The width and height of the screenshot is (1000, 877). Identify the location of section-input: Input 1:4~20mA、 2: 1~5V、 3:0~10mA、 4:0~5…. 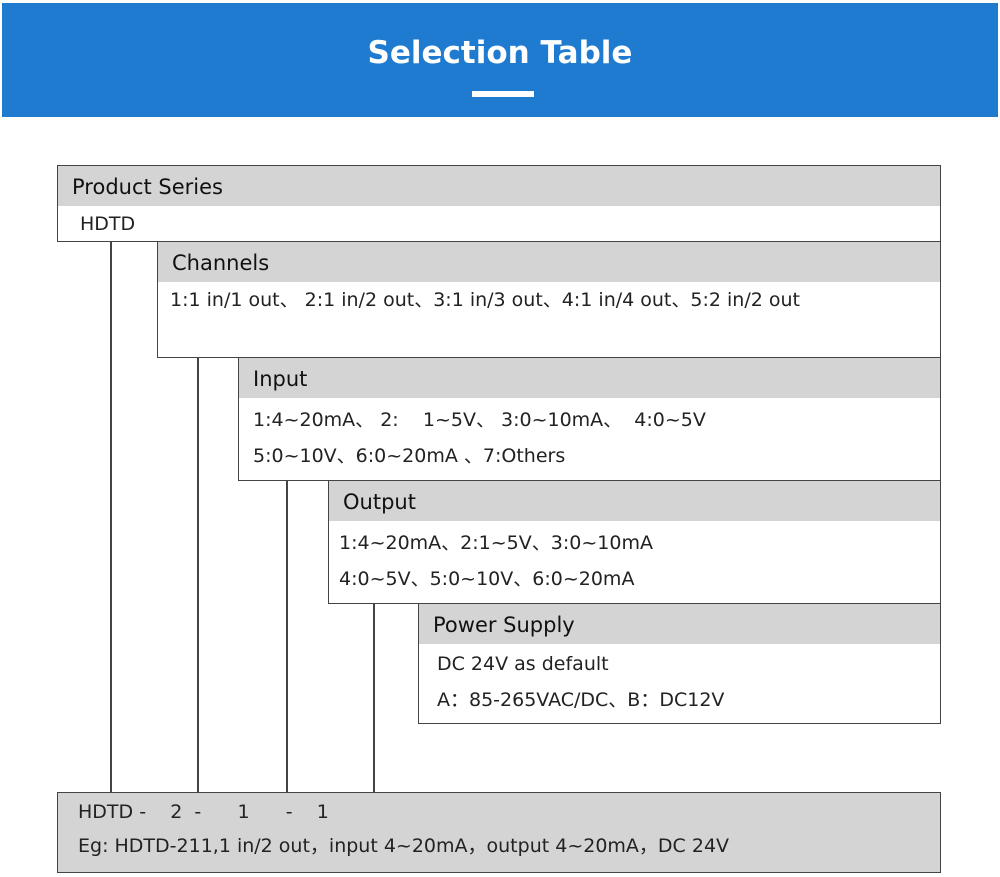
(589, 419).